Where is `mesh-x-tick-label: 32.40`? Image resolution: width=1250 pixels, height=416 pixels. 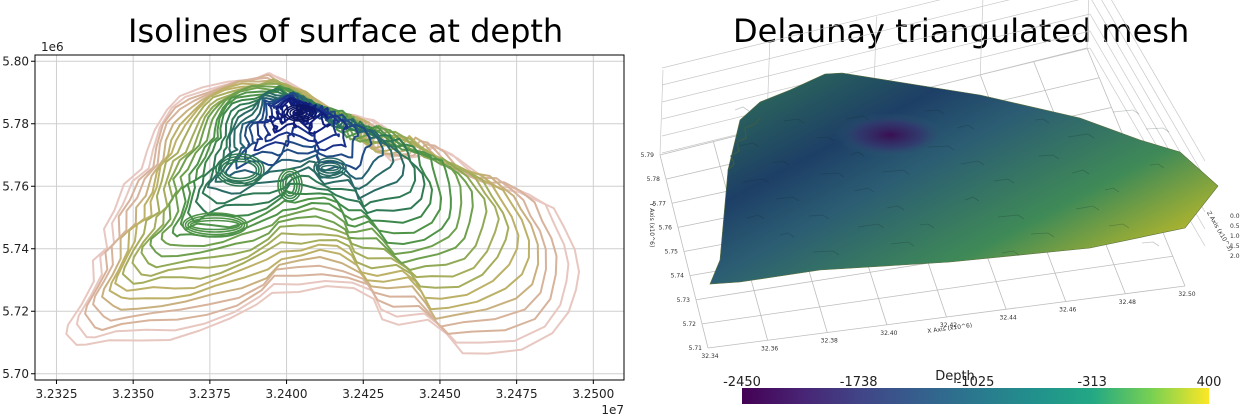
mesh-x-tick-label: 32.40 is located at coordinates (888, 333).